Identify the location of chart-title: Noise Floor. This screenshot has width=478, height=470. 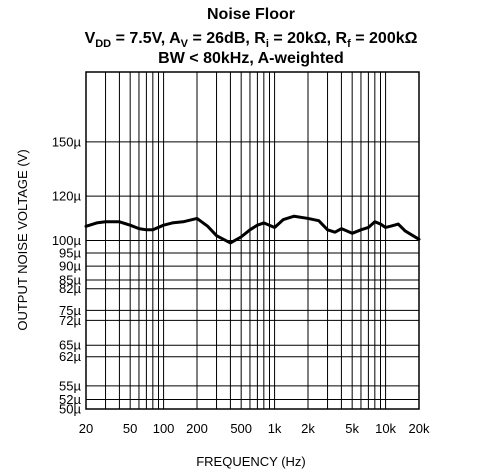
(251, 14).